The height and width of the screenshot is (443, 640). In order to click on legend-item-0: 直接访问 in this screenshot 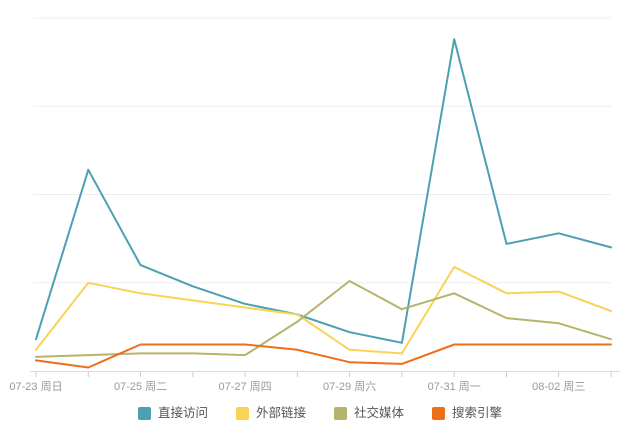, I will do `click(172, 413)`.